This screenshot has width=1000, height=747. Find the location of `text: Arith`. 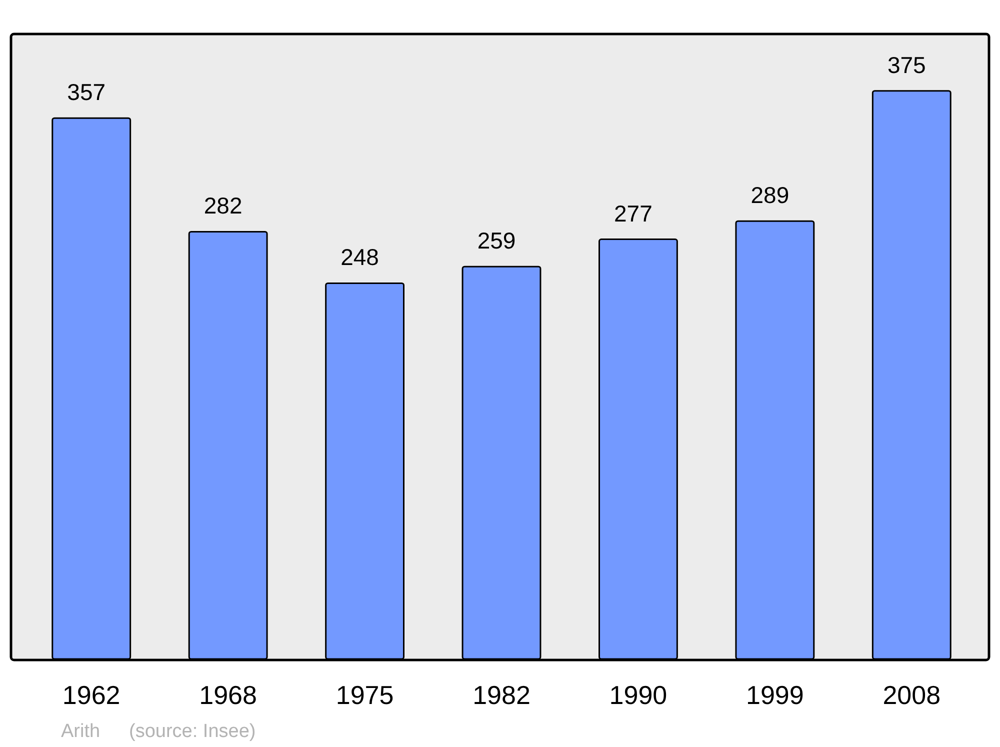

text: Arith is located at coordinates (80, 731).